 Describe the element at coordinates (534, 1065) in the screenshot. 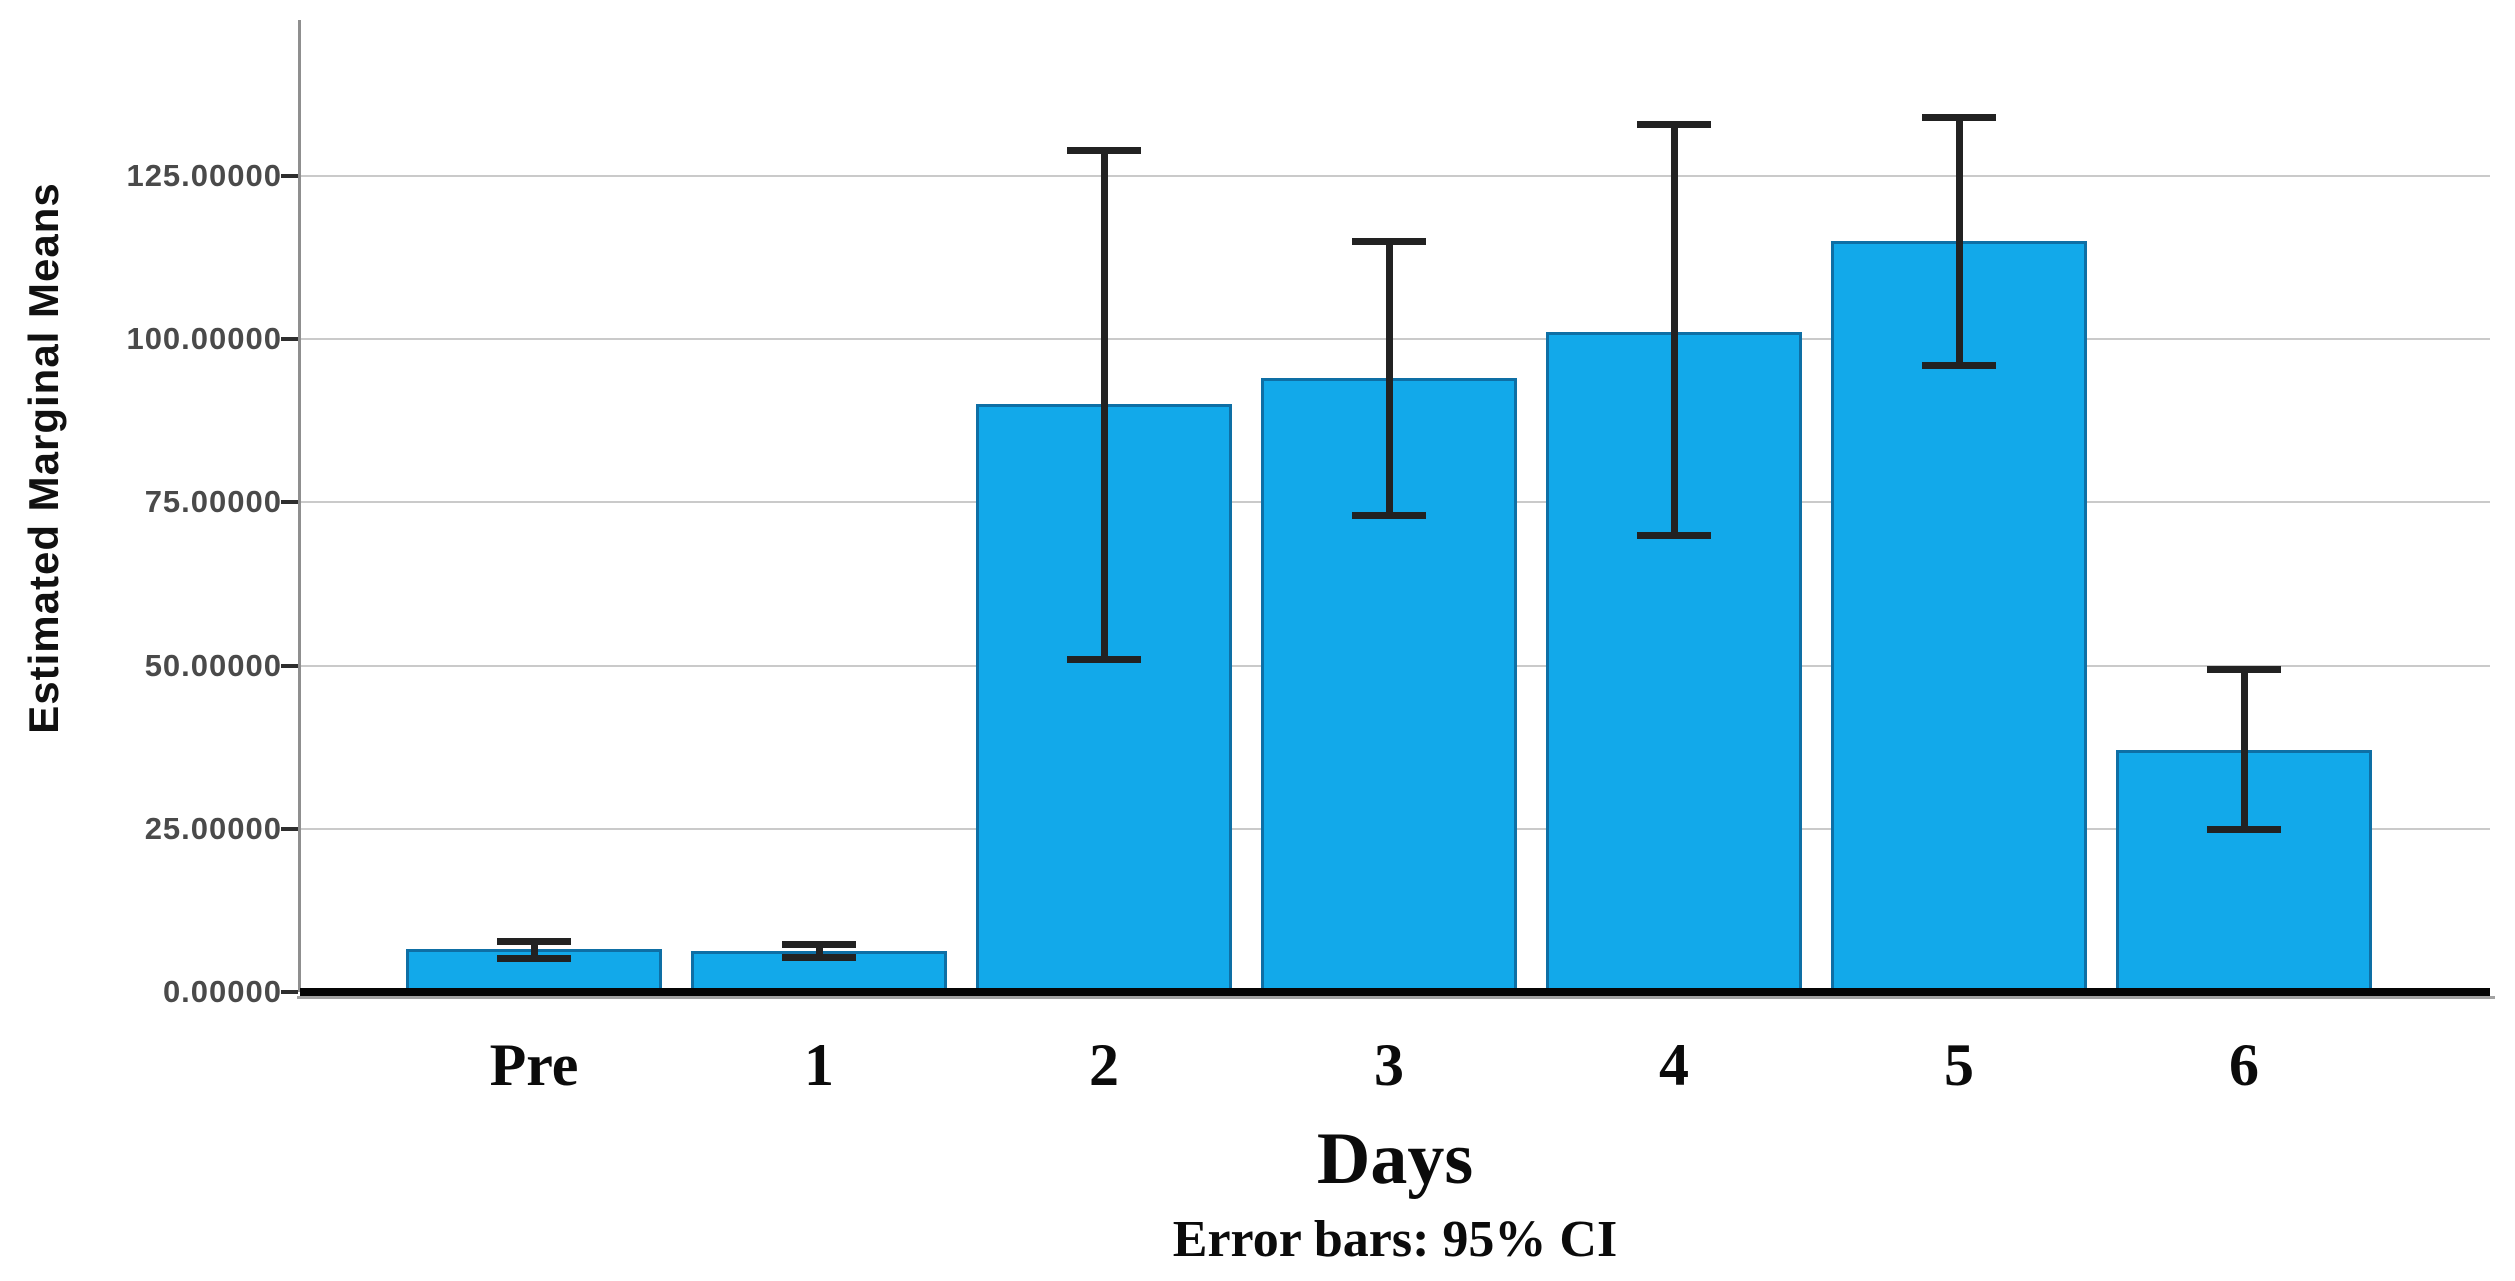

I see `x-tick-label: Pre` at that location.